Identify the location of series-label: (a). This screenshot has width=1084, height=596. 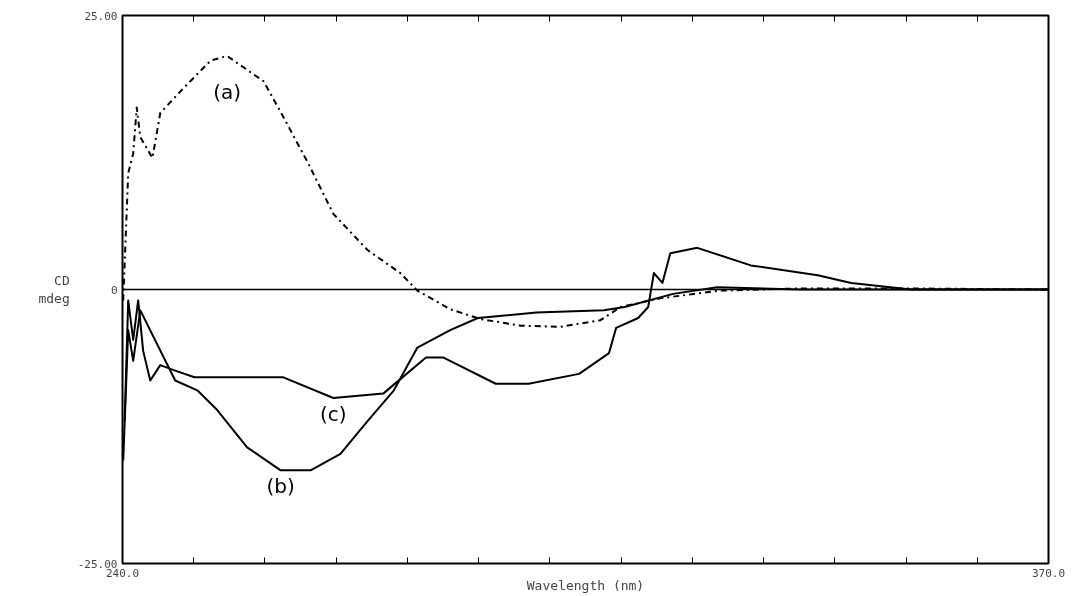
(227, 92).